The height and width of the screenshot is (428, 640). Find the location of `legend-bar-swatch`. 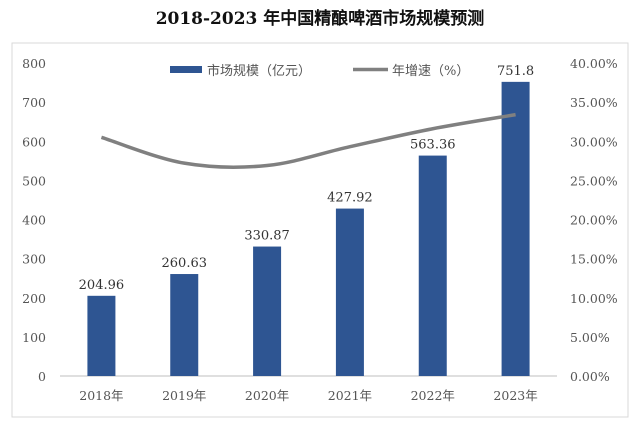

legend-bar-swatch is located at coordinates (186, 69).